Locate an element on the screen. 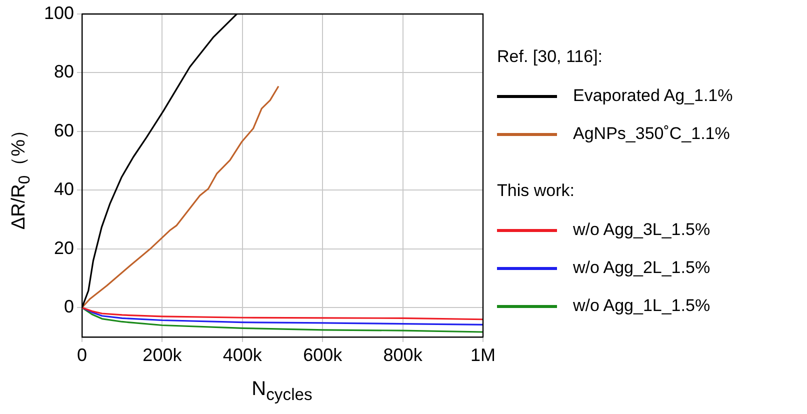 The height and width of the screenshot is (414, 807). text: Ref. [30, 116]: is located at coordinates (550, 57).